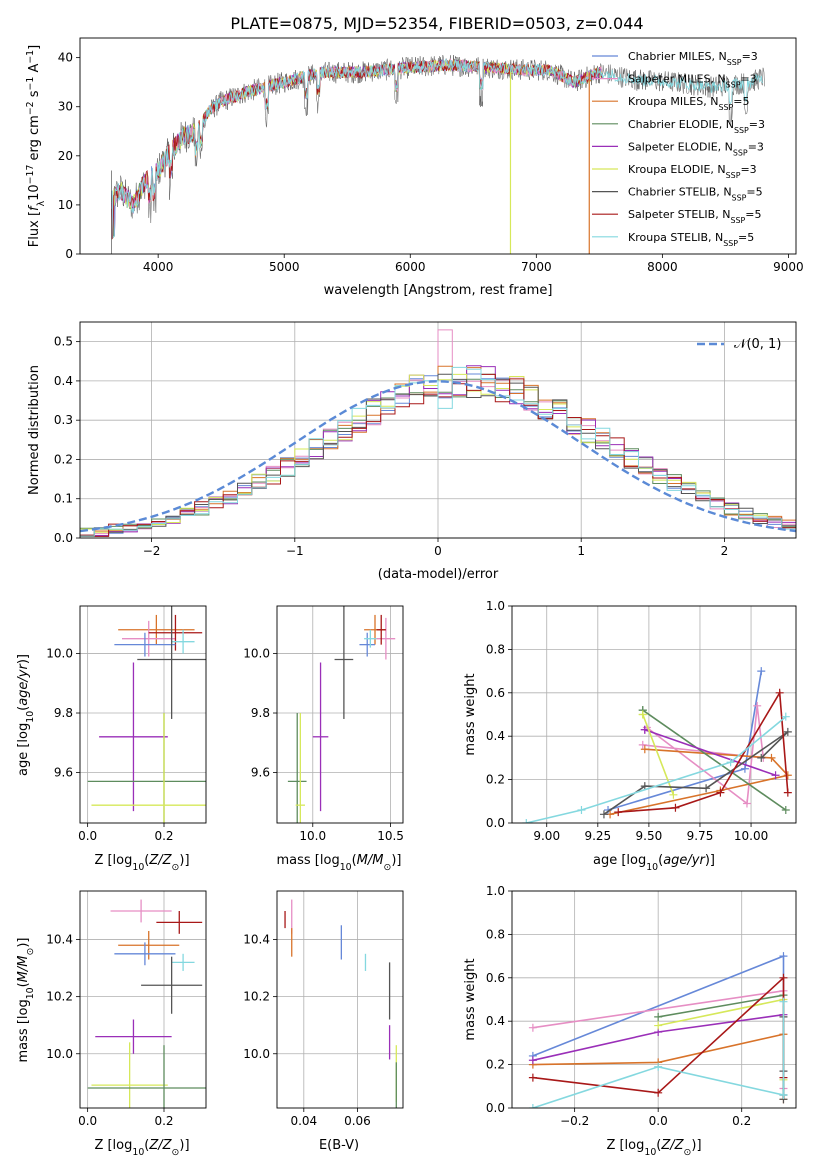 This screenshot has width=819, height=1170. I want to click on x-tick-label: 9.50, so click(649, 836).